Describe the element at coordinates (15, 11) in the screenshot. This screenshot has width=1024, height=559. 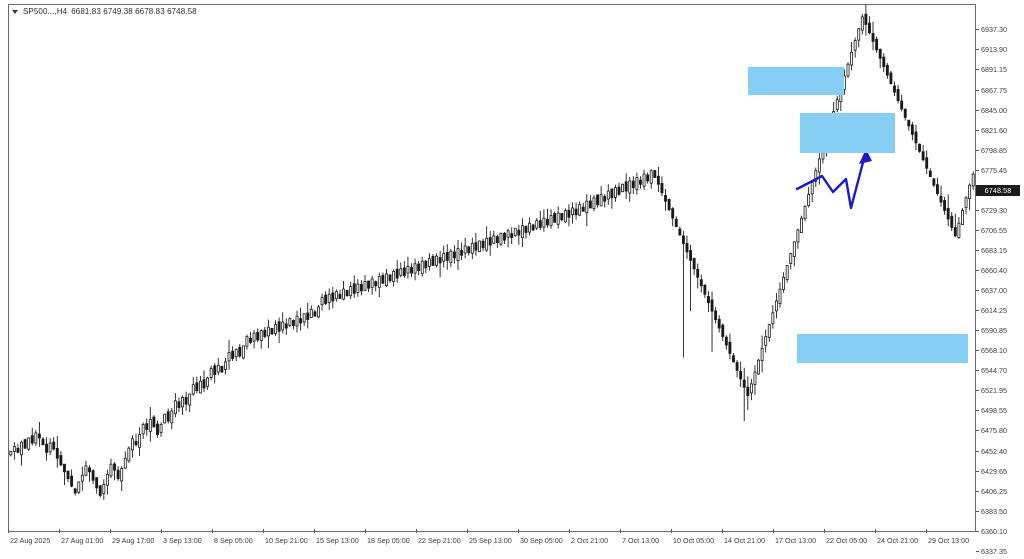
I see `triangle-down-icon` at that location.